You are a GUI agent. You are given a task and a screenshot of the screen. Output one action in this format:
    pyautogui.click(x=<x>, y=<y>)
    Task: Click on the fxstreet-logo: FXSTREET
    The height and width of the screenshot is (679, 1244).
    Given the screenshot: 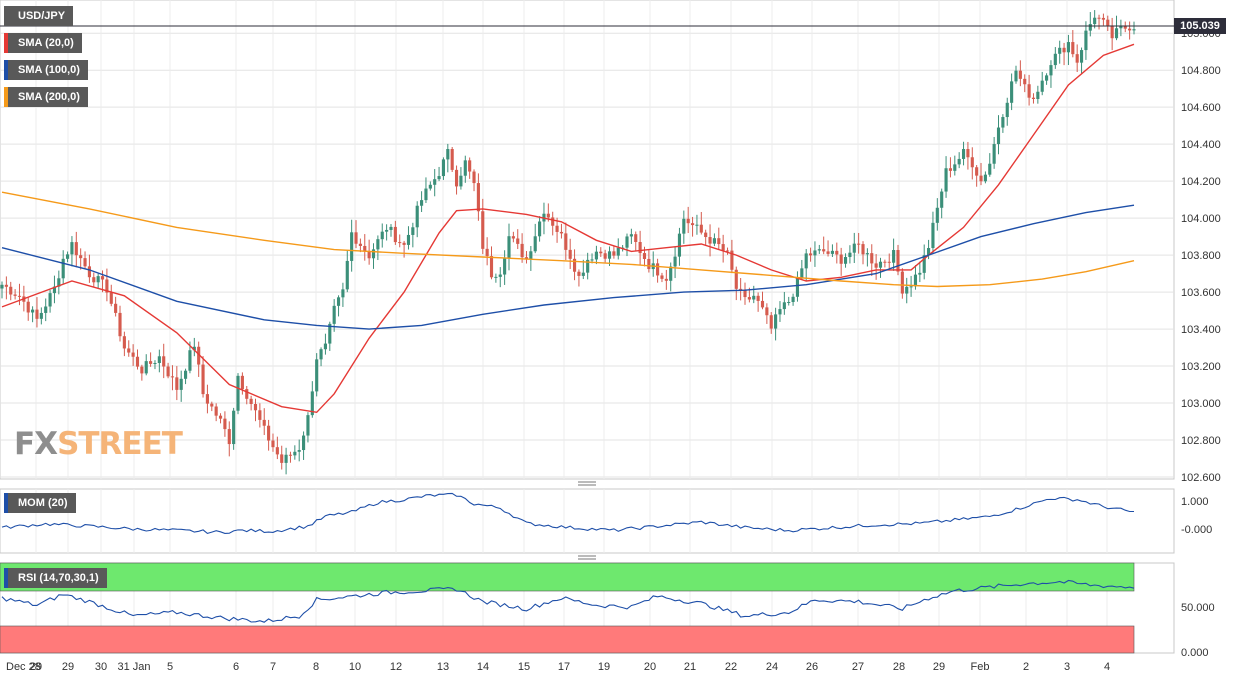 What is the action you would take?
    pyautogui.click(x=98, y=444)
    